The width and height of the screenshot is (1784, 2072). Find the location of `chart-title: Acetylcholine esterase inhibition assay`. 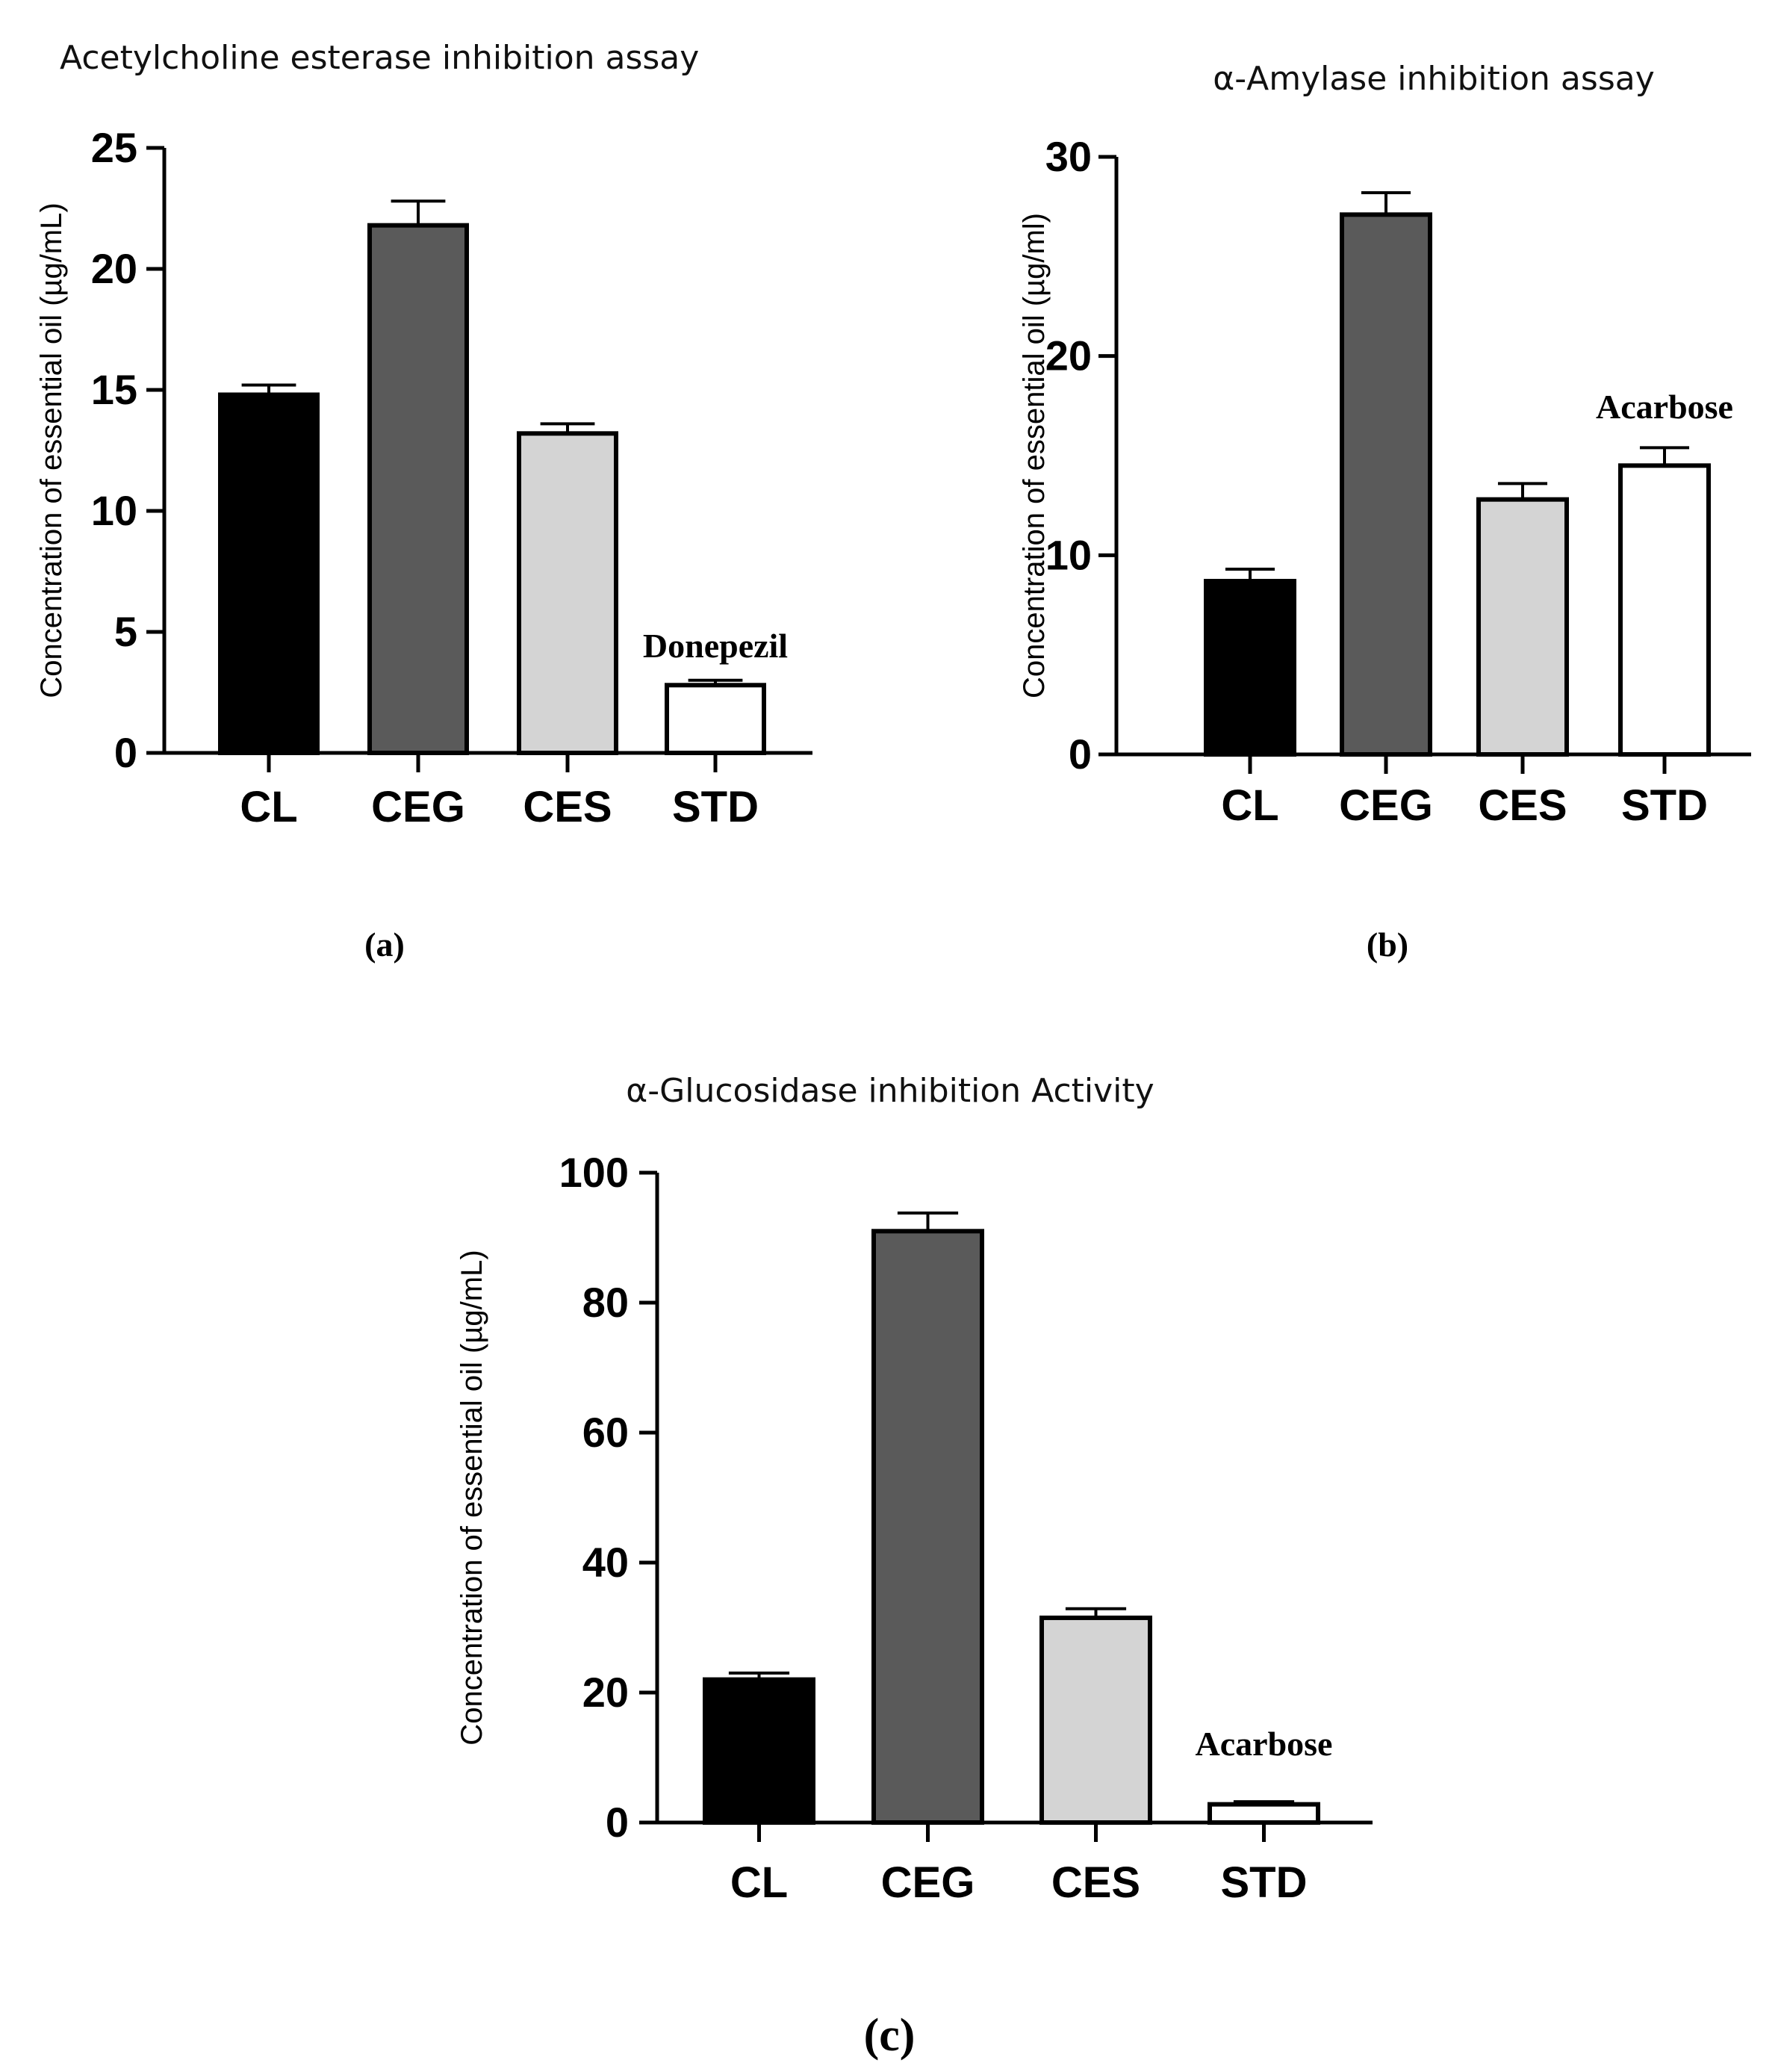

chart-title: Acetylcholine esterase inhibition assay is located at coordinates (379, 58).